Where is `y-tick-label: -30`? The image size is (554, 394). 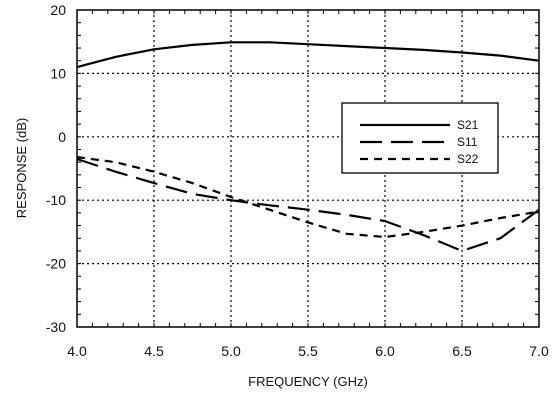 y-tick-label: -30 is located at coordinates (56, 327).